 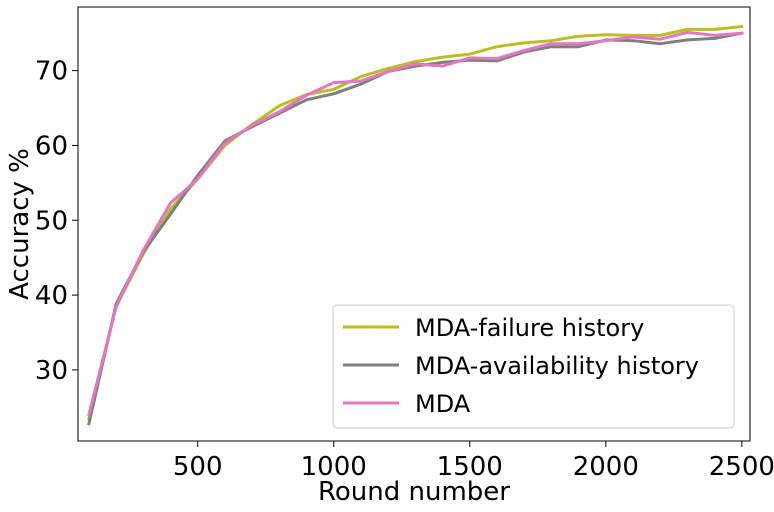 I want to click on legend-label-mda-failure-history: MDA-failure history, so click(x=529, y=328).